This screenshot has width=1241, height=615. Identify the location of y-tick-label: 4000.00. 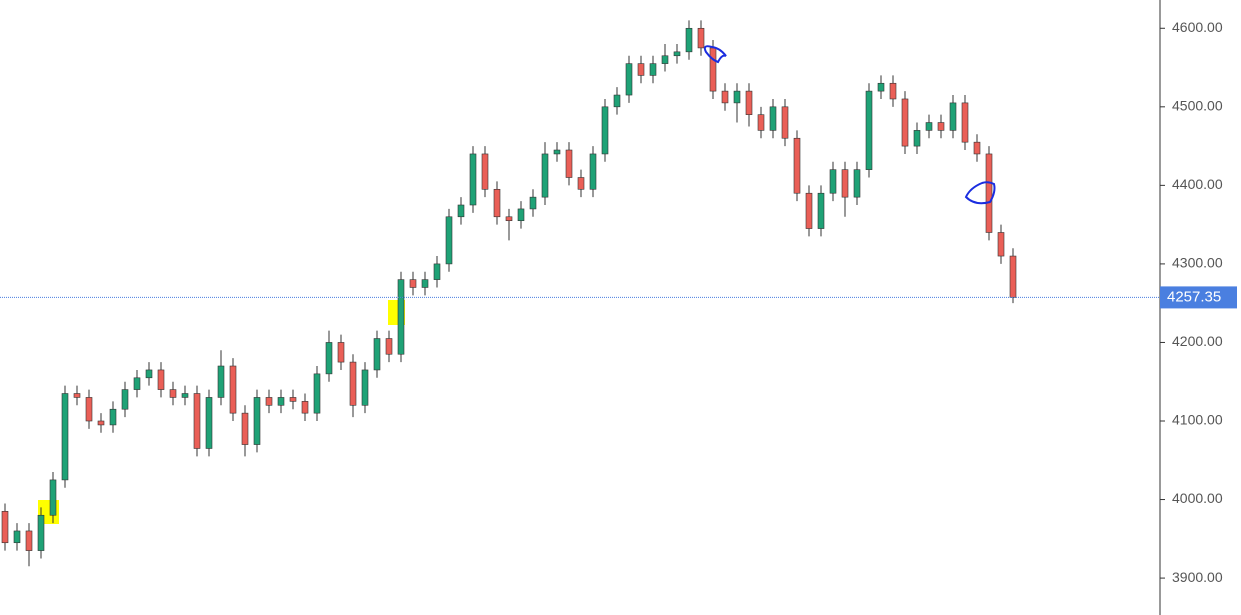
(1197, 498).